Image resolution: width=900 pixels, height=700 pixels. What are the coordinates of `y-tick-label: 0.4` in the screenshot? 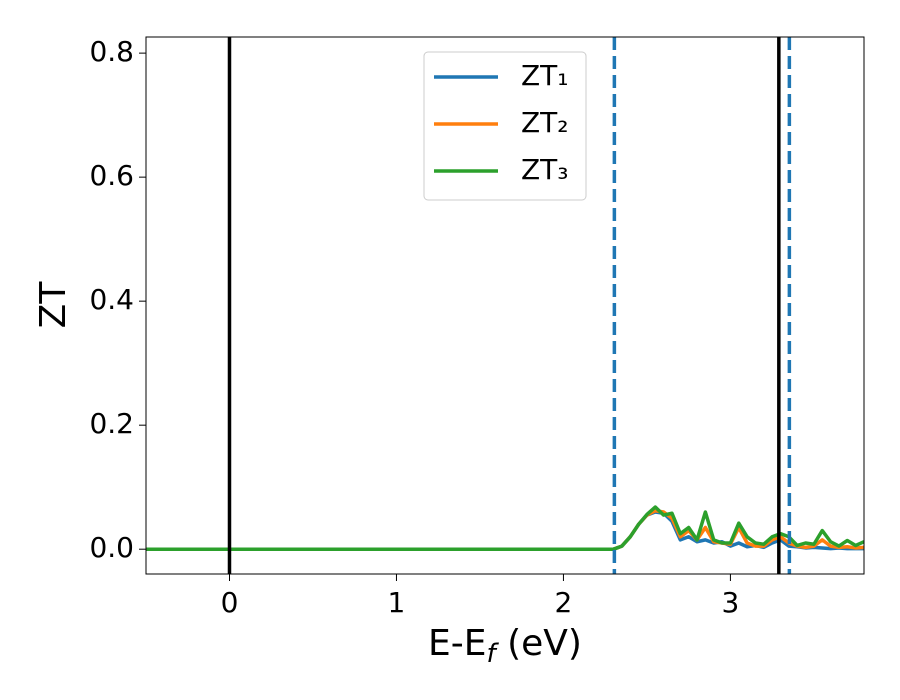 It's located at (111, 299).